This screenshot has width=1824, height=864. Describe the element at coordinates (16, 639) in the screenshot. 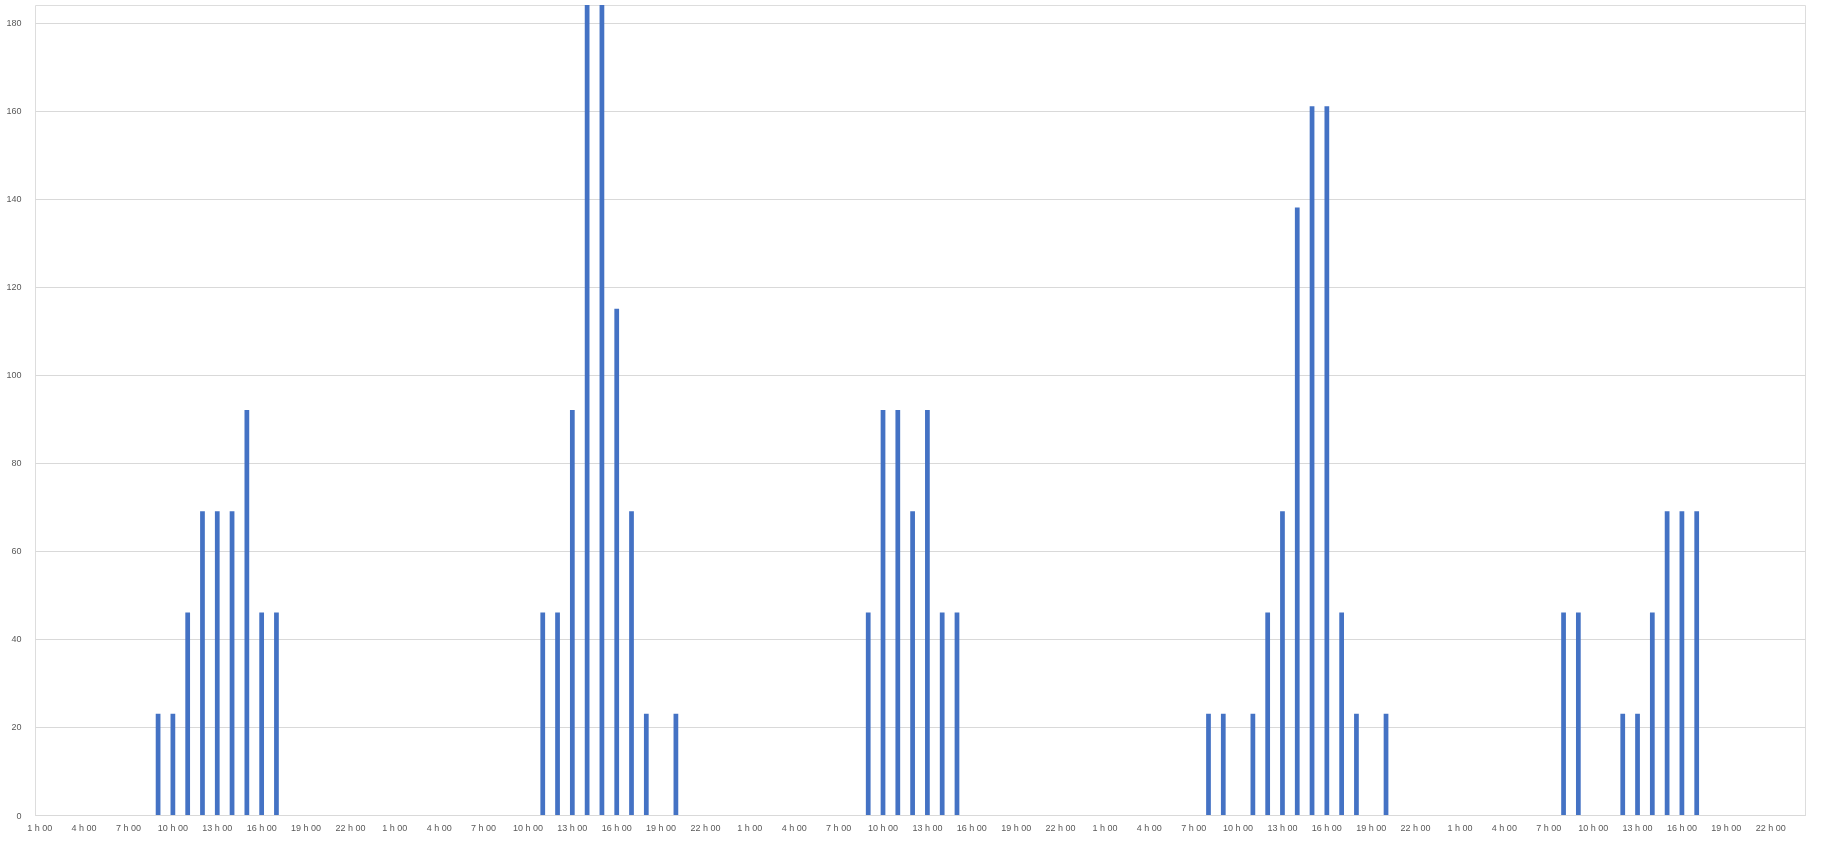

I see `y-tick-label: 40` at that location.